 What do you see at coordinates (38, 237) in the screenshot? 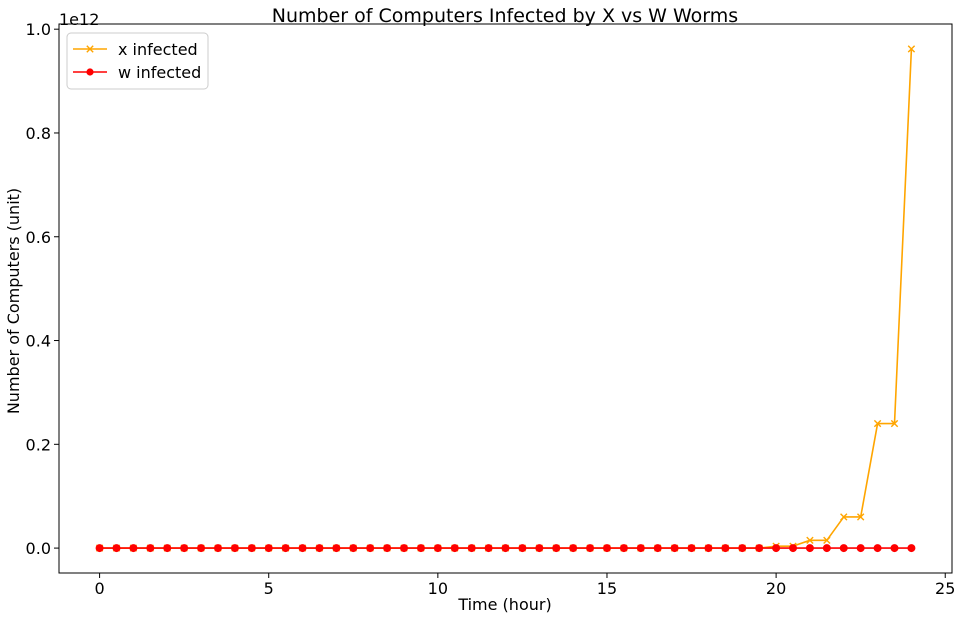
I see `y-tick-label: 0.6` at bounding box center [38, 237].